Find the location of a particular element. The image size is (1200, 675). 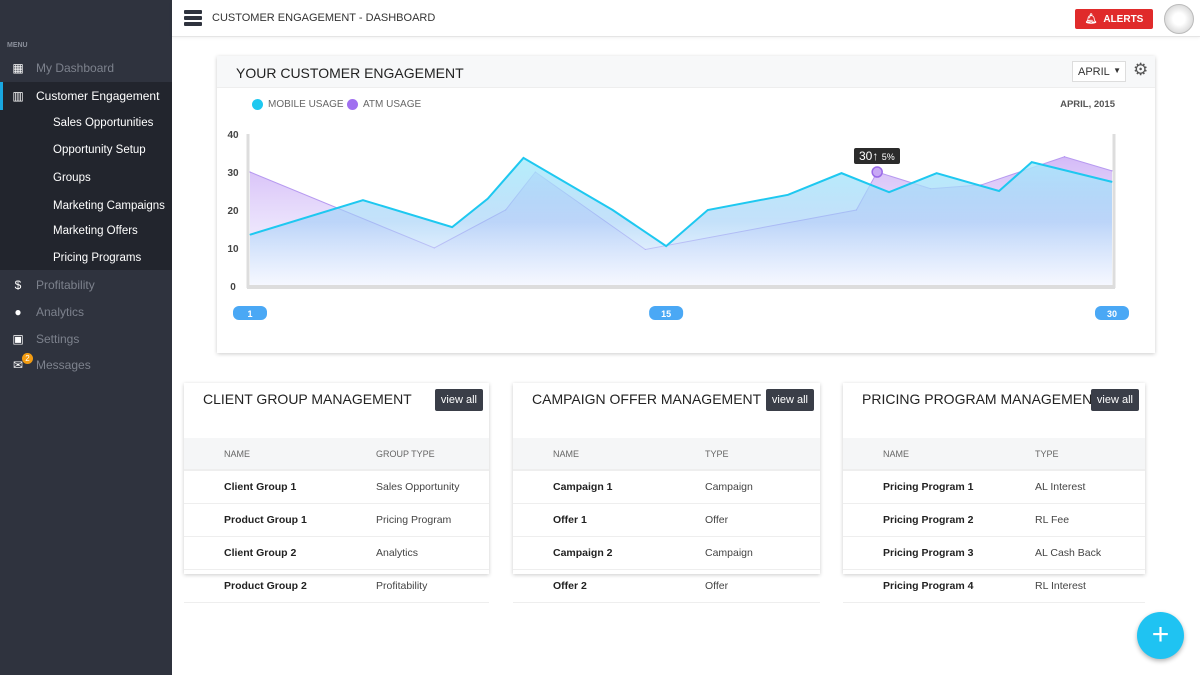

mail-icon: ✉ is located at coordinates (18, 364).